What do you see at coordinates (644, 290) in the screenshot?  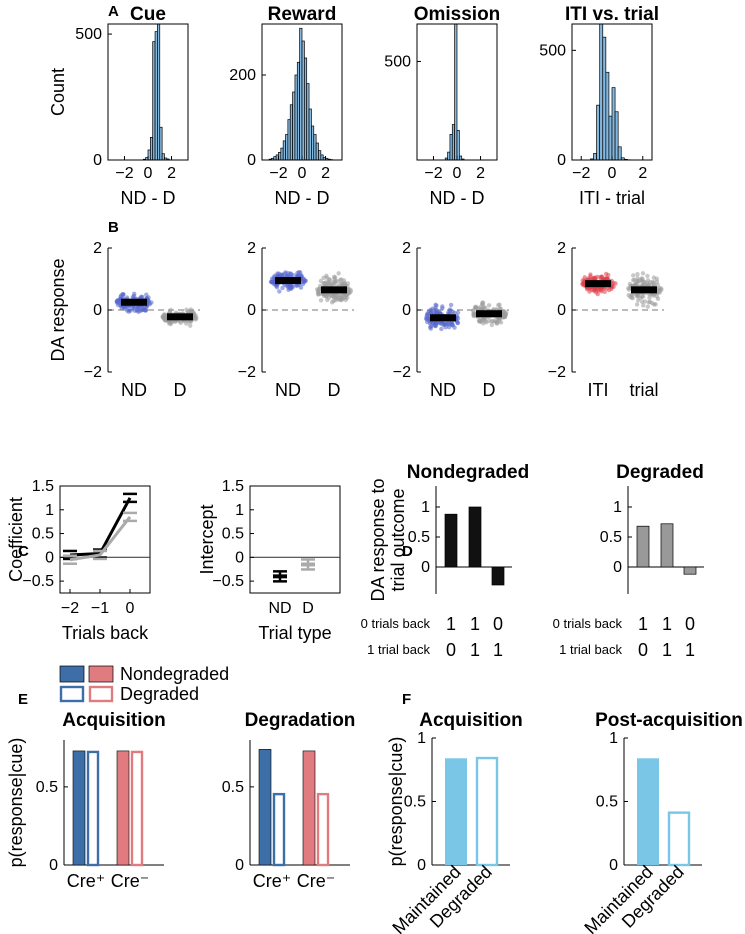 I see `mean-bar` at bounding box center [644, 290].